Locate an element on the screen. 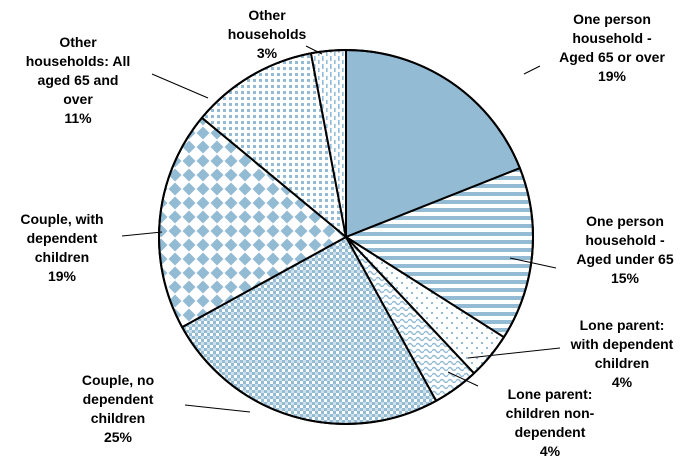 The width and height of the screenshot is (685, 465). data-label-1: One person household -Aged under 65 15% is located at coordinates (624, 249).